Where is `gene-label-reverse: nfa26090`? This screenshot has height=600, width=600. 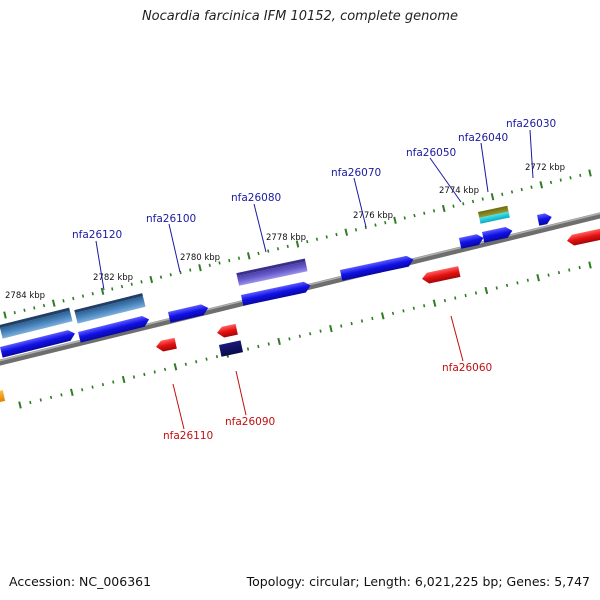 gene-label-reverse: nfa26090 is located at coordinates (250, 422).